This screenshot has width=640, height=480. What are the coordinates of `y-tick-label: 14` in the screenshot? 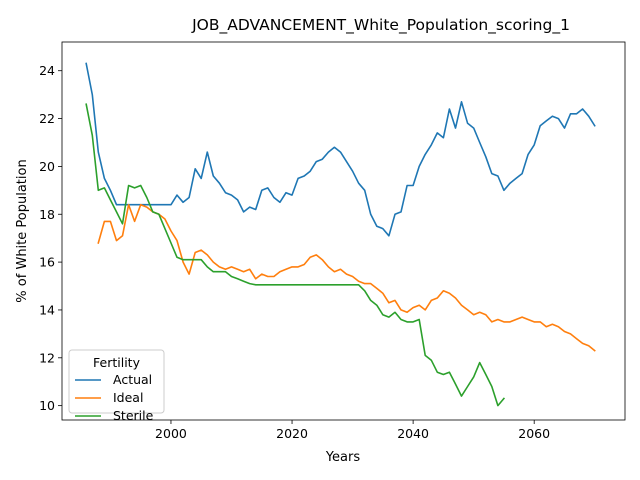 It's located at (47, 309).